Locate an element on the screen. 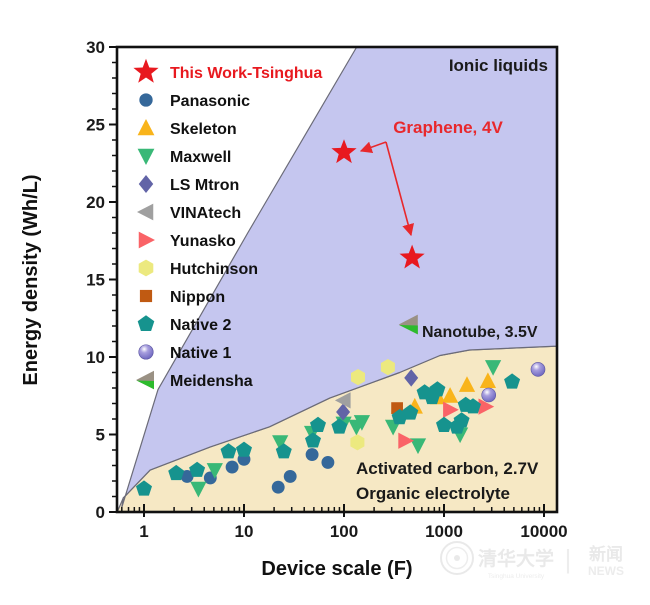  legend-item-nippon: Nippon is located at coordinates (182, 297).